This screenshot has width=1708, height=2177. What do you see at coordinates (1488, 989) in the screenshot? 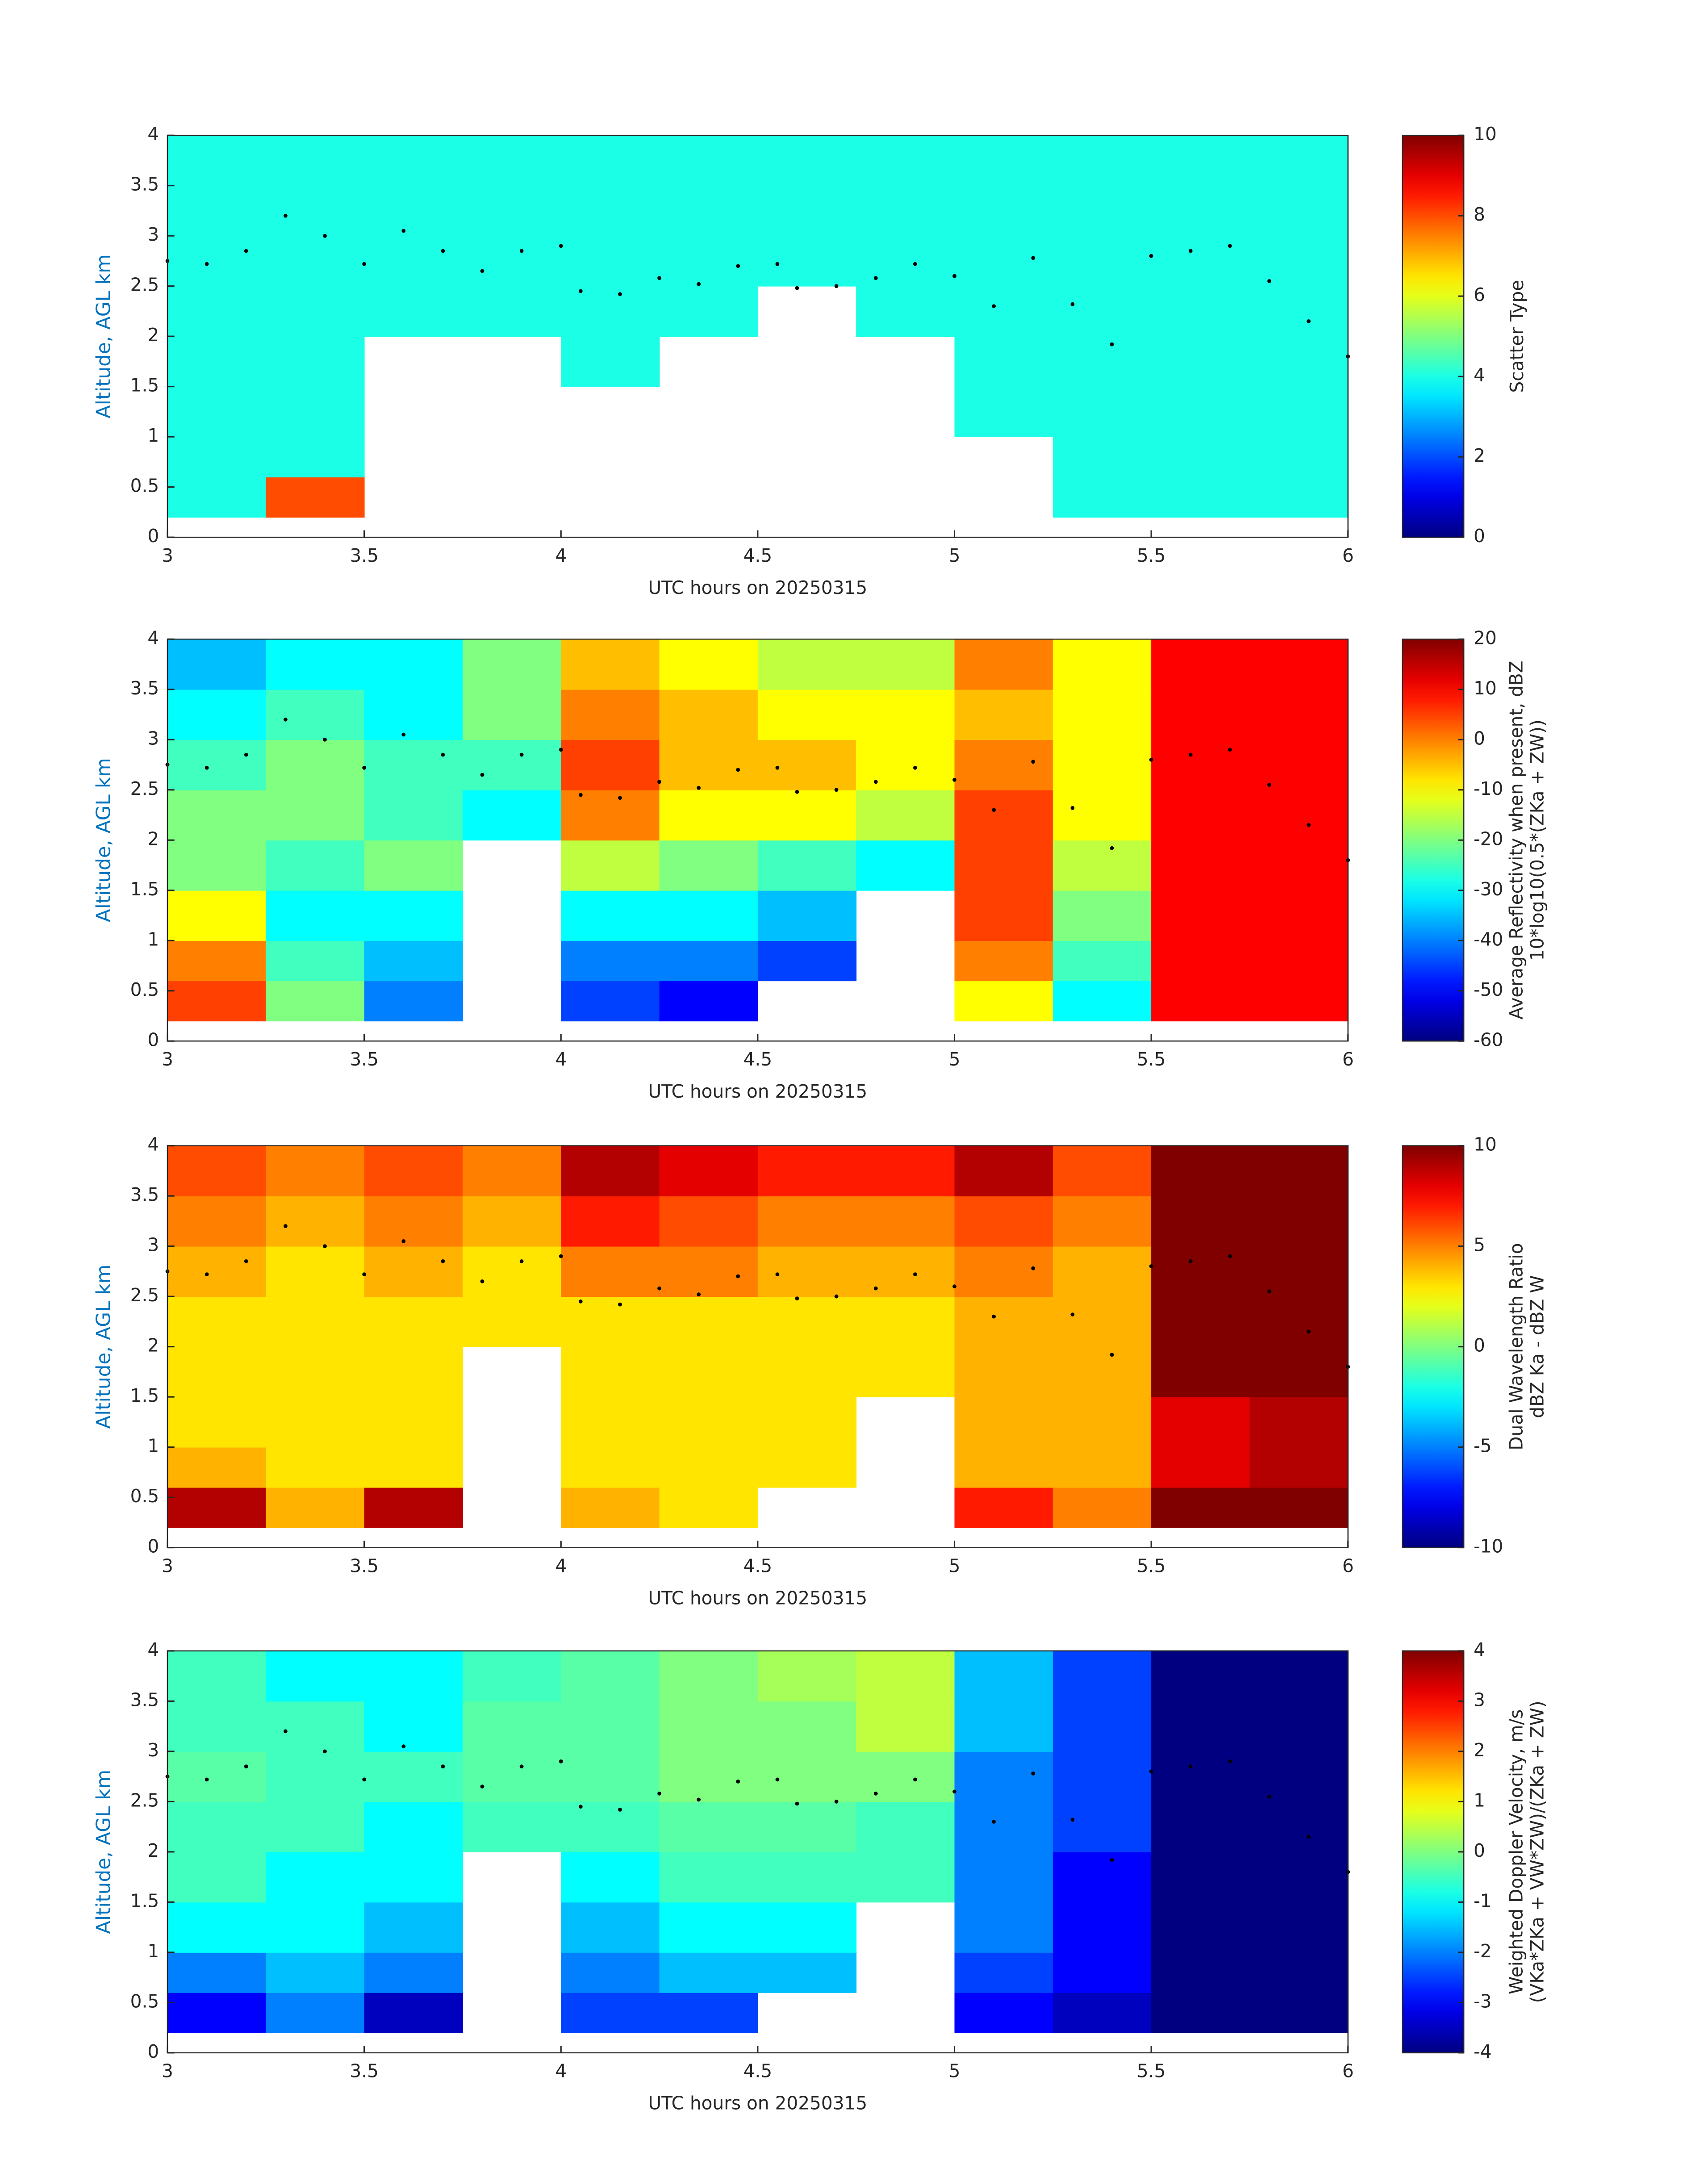
I see `colorbar-tick-label: -50` at bounding box center [1488, 989].